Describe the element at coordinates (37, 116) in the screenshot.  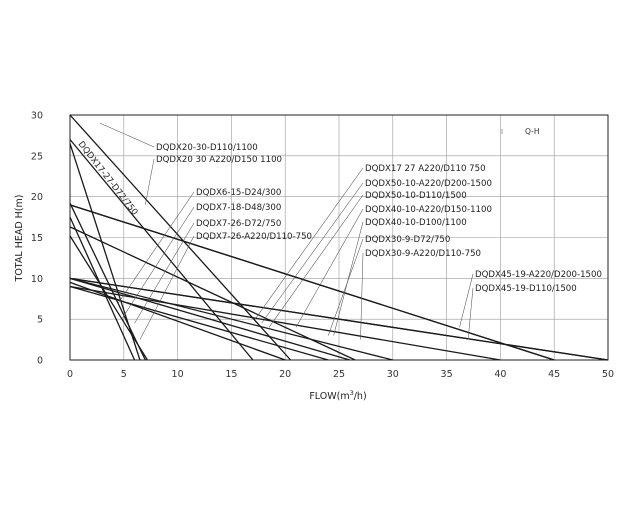
I see `y-tick-label: 30` at that location.